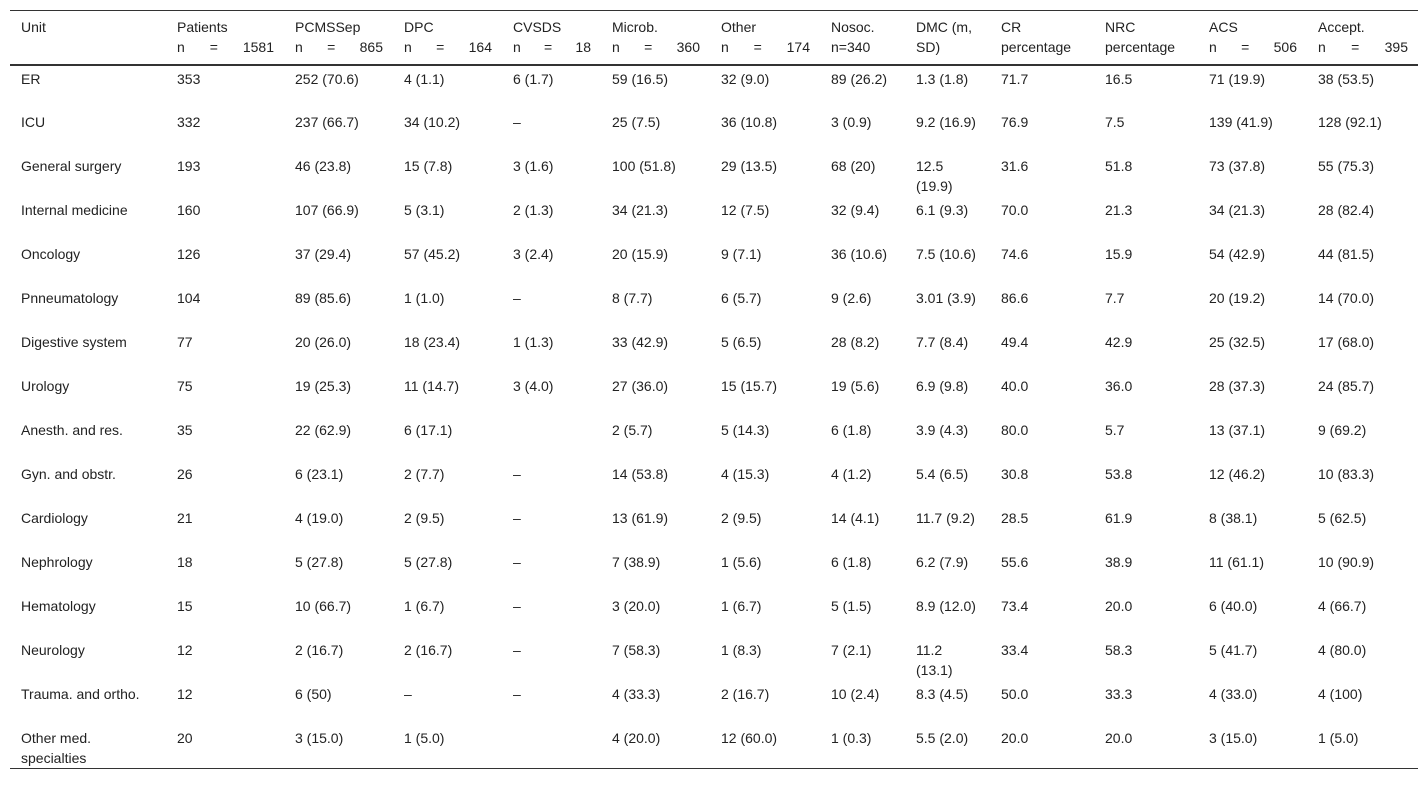  Describe the element at coordinates (448, 47) in the screenshot. I see `header-text: n = 164` at that location.